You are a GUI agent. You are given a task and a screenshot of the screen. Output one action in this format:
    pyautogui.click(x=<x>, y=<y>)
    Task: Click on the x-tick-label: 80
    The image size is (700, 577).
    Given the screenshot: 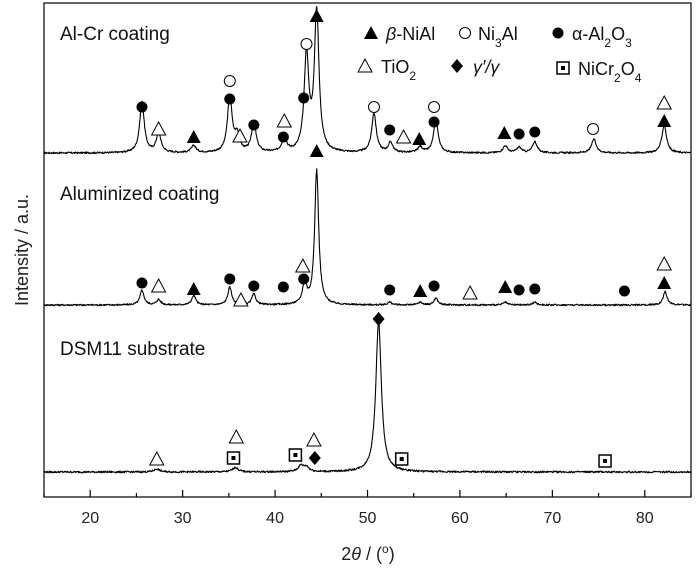 What is the action you would take?
    pyautogui.click(x=645, y=518)
    